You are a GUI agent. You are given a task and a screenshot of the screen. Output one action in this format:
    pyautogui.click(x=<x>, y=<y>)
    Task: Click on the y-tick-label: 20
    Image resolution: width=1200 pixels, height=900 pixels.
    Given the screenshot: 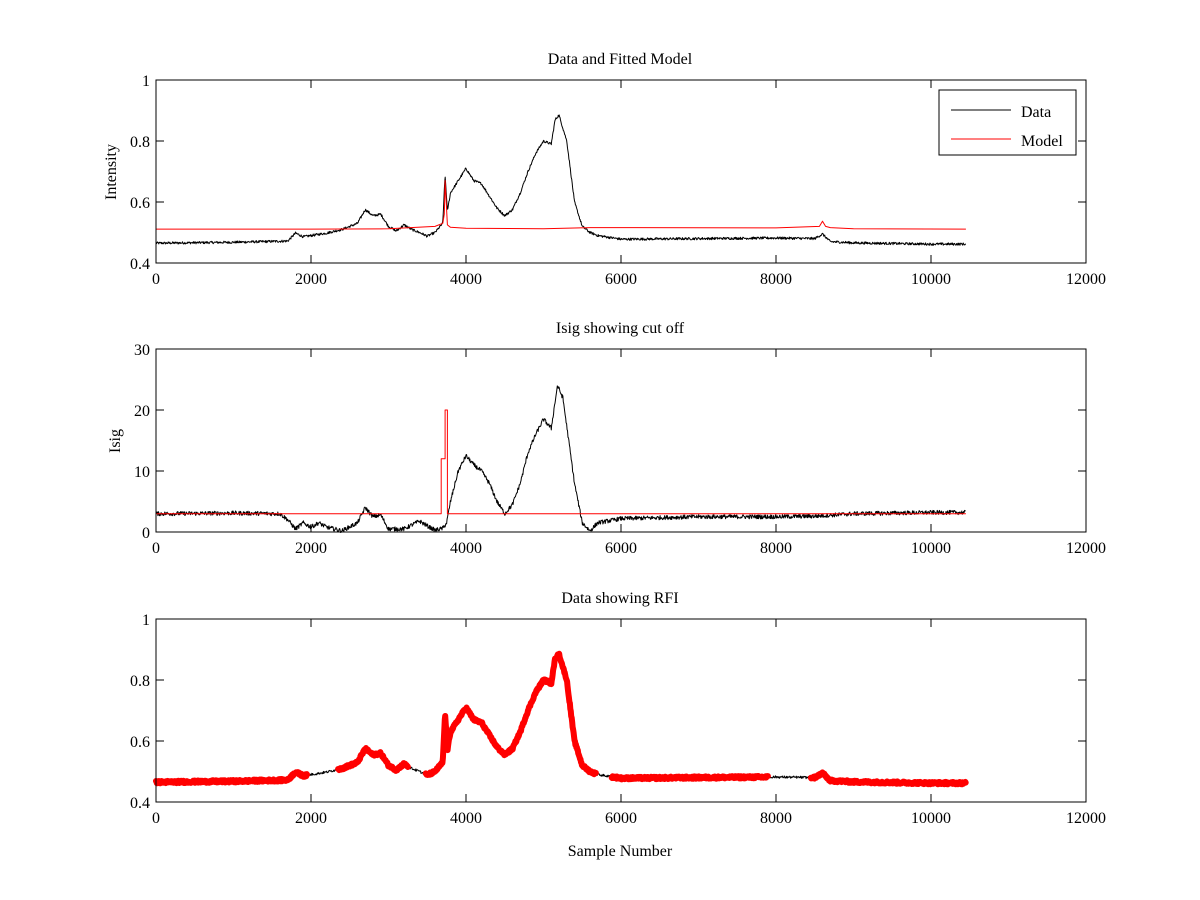 What is the action you would take?
    pyautogui.click(x=142, y=411)
    